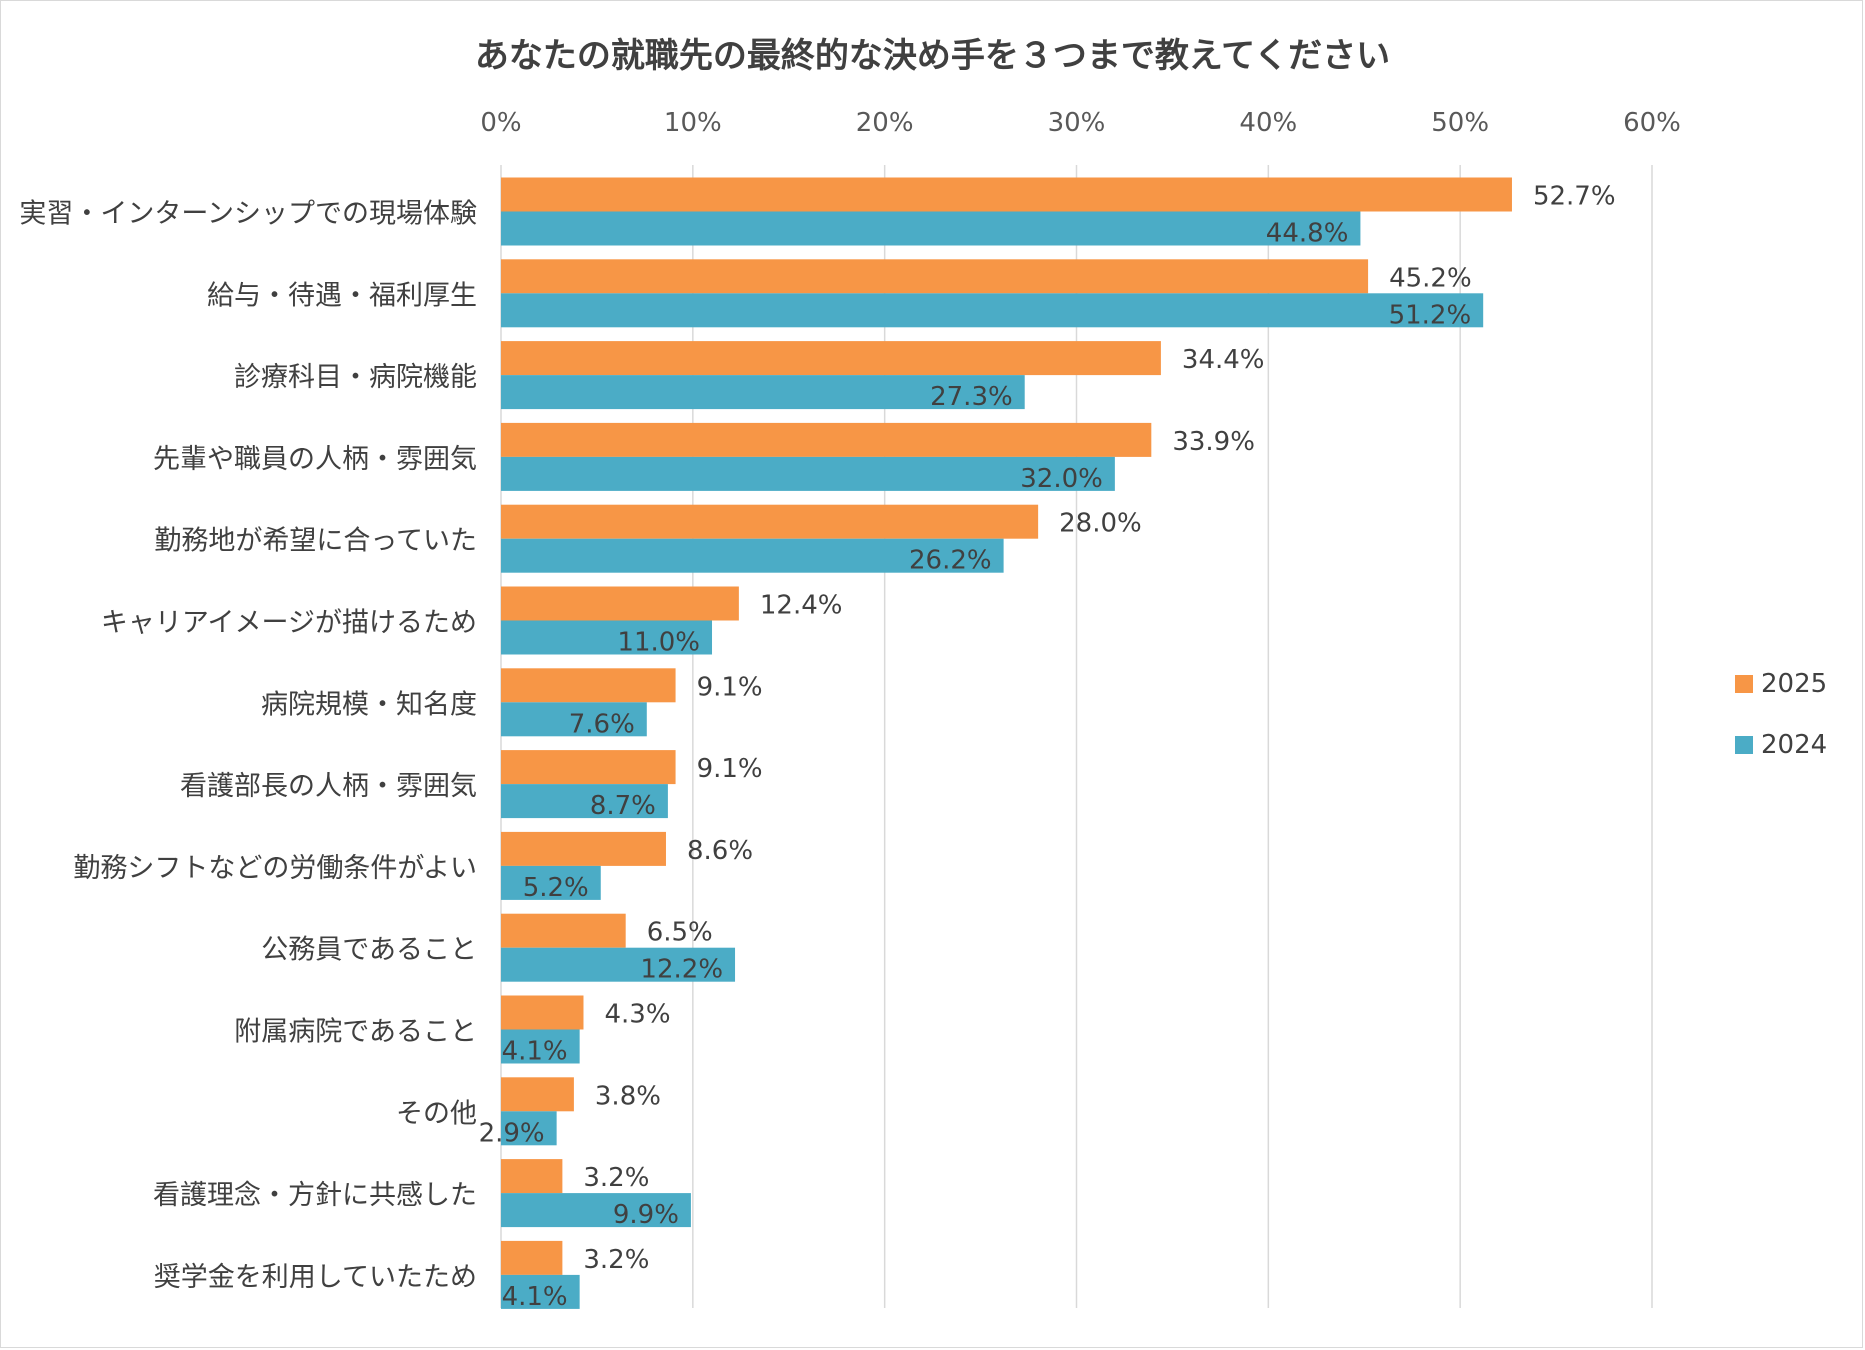 The image size is (1865, 1350). I want to click on category-label: キャリアイメージが描けるため, so click(289, 623).